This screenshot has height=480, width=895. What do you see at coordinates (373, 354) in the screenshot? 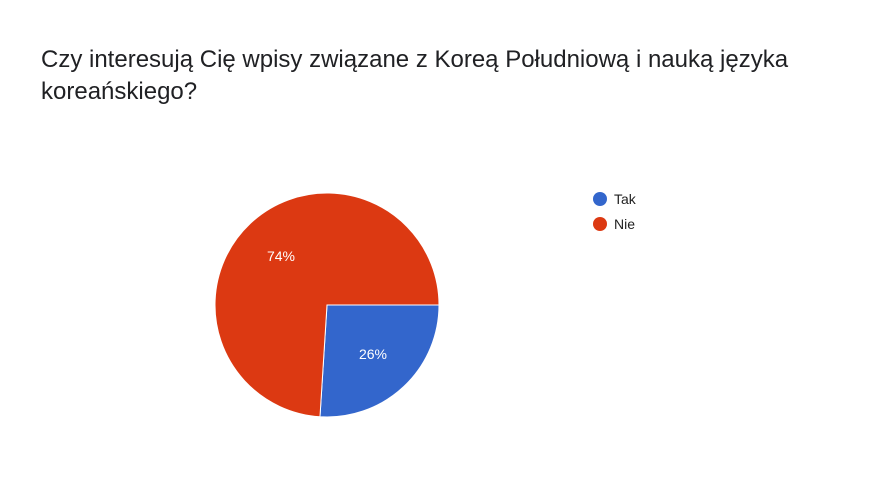
I see `slice-label: 26%` at bounding box center [373, 354].